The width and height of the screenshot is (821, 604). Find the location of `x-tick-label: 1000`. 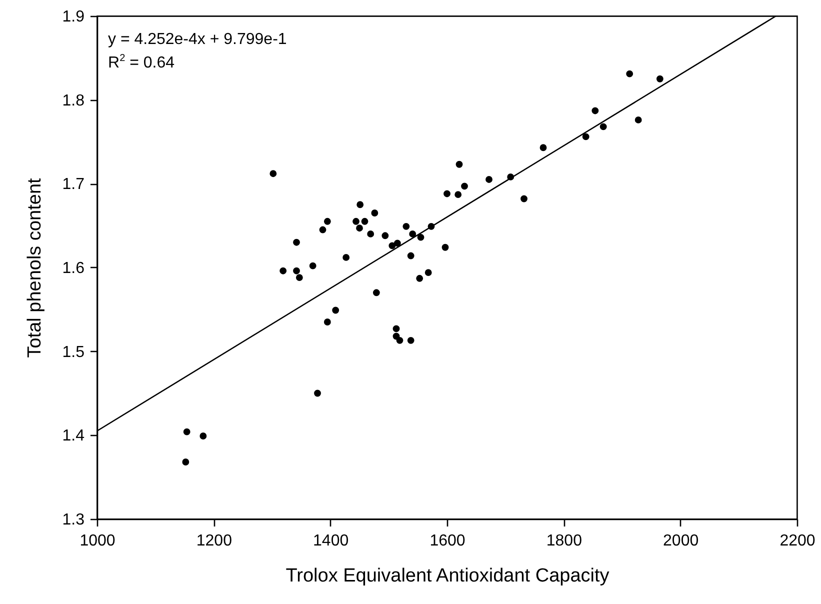

x-tick-label: 1000 is located at coordinates (98, 541).